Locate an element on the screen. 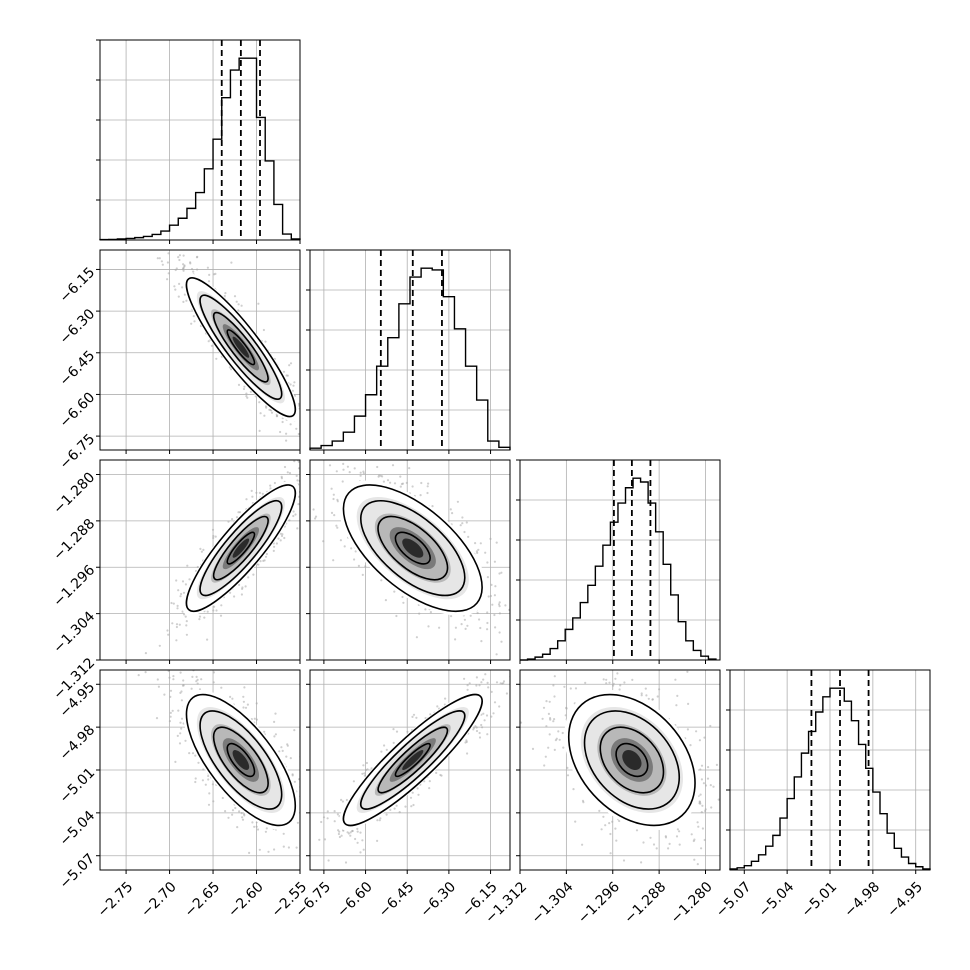 This screenshot has height=970, width=970. density-panel is located at coordinates (201, 771).